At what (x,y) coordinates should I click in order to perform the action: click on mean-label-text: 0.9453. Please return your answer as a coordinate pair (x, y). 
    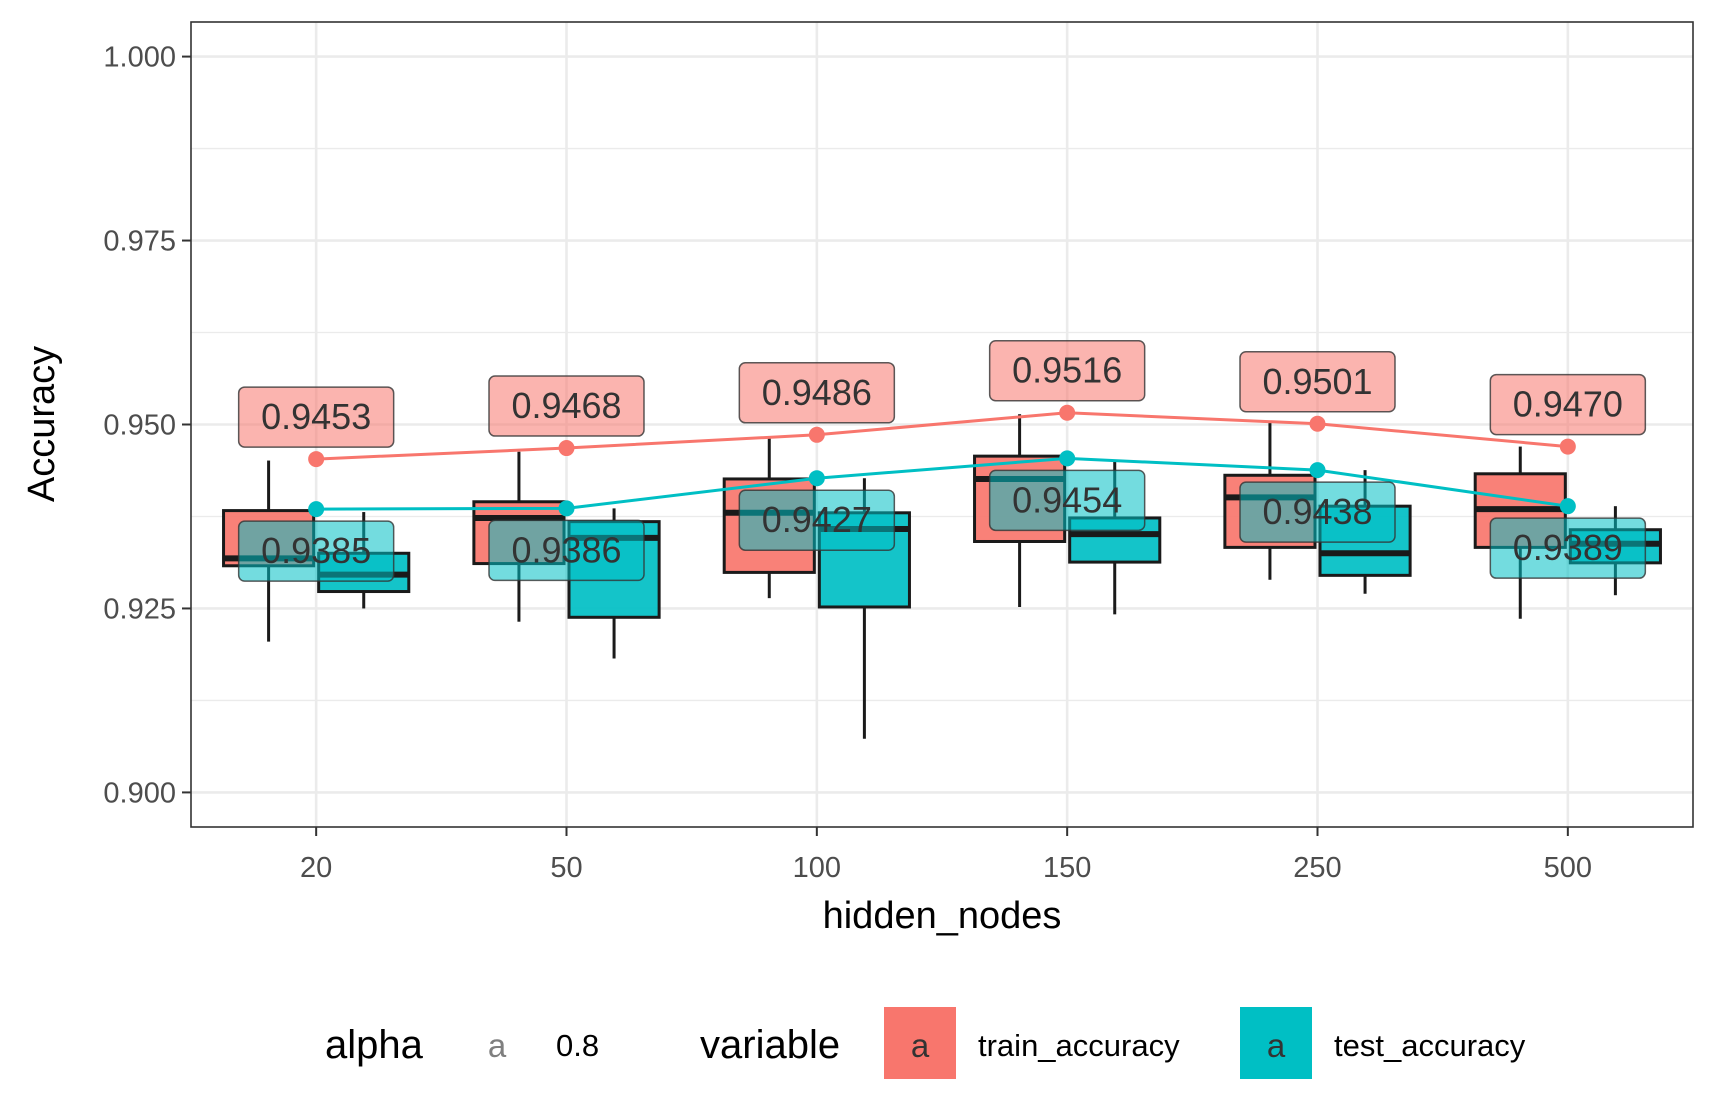
    Looking at the image, I should click on (316, 416).